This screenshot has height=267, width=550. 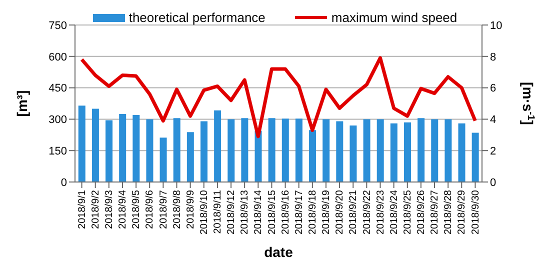 What do you see at coordinates (422, 212) in the screenshot?
I see `x-tick-label: 2018/9/26` at bounding box center [422, 212].